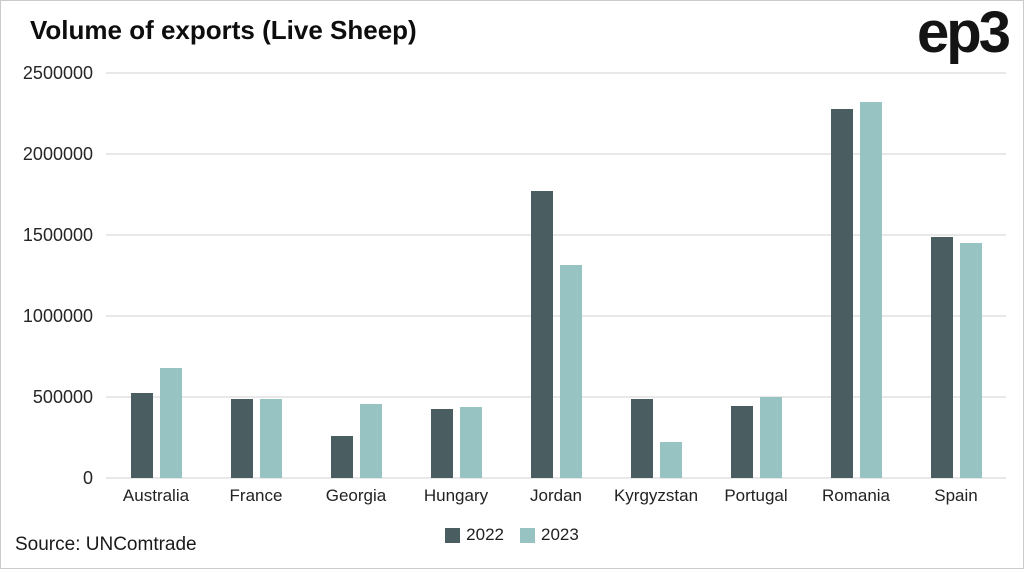 The image size is (1024, 569). What do you see at coordinates (741, 441) in the screenshot?
I see `bar-portugal-2022` at bounding box center [741, 441].